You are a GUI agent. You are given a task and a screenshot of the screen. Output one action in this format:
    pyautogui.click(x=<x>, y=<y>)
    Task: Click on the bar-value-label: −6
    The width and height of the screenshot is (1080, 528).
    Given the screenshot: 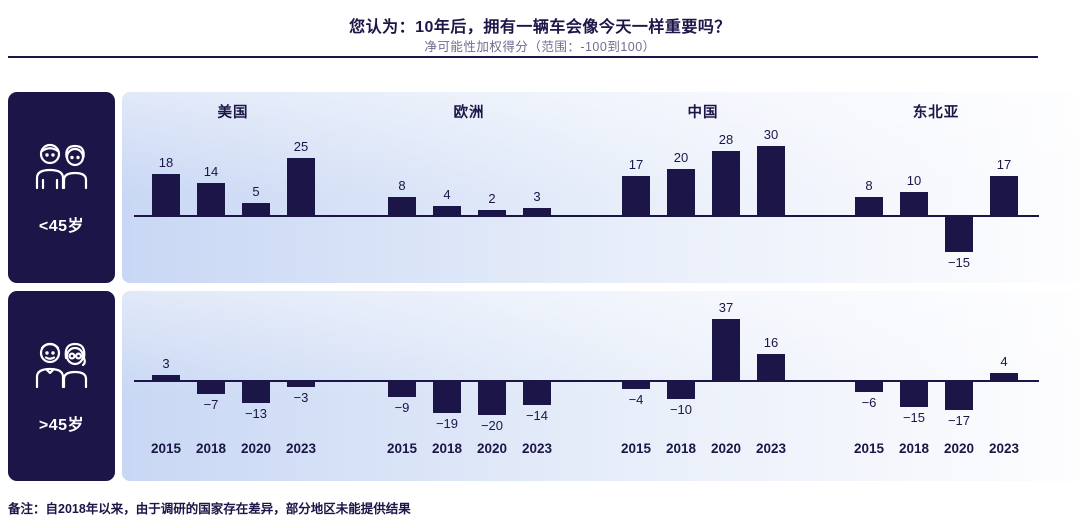 What is the action you would take?
    pyautogui.click(x=869, y=402)
    